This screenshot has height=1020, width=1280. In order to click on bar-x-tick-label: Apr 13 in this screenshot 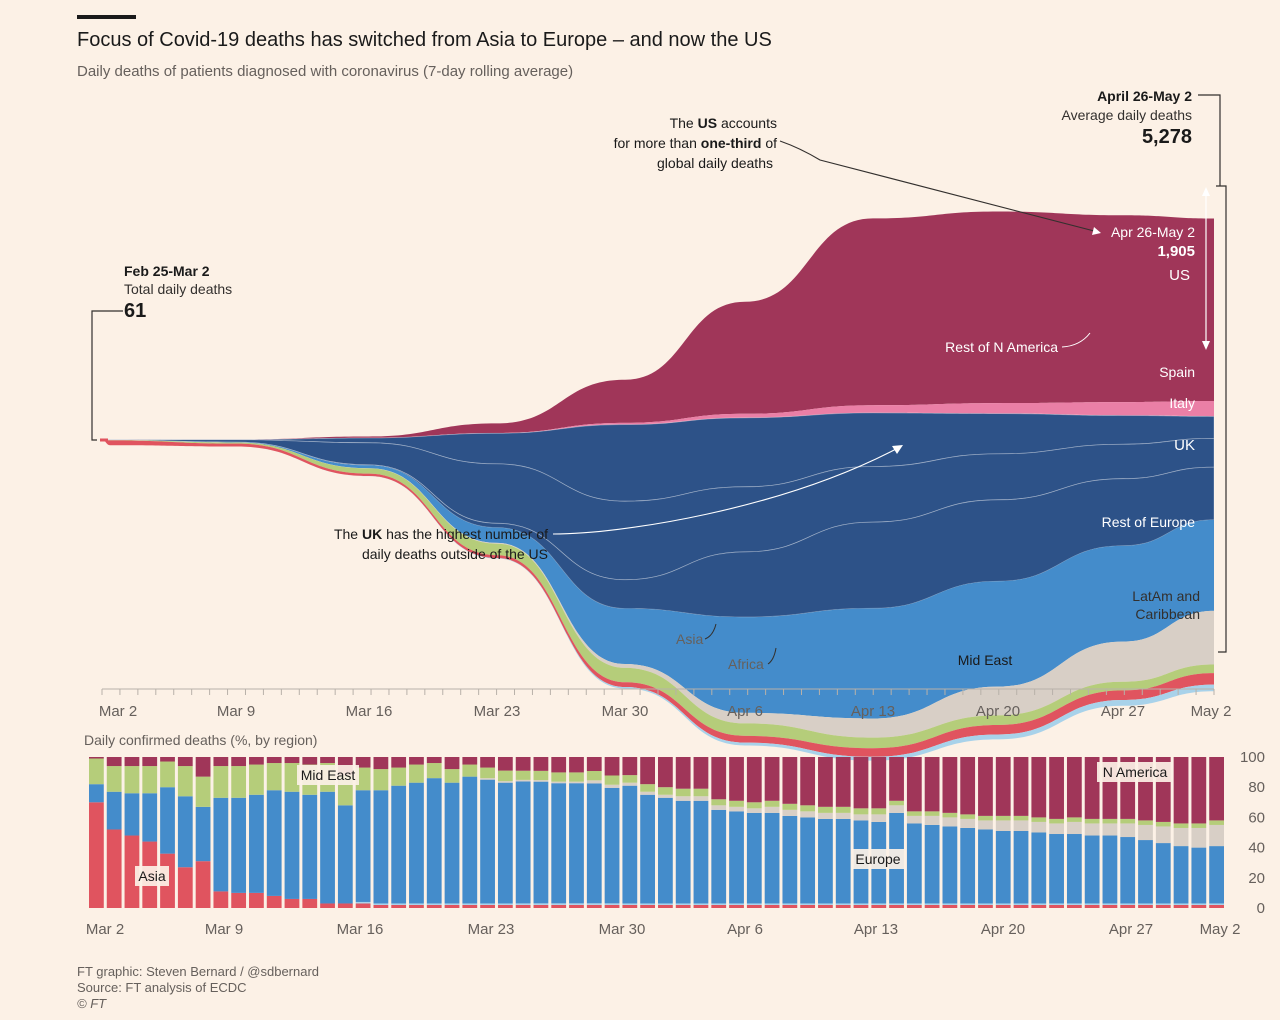, I will do `click(876, 929)`.